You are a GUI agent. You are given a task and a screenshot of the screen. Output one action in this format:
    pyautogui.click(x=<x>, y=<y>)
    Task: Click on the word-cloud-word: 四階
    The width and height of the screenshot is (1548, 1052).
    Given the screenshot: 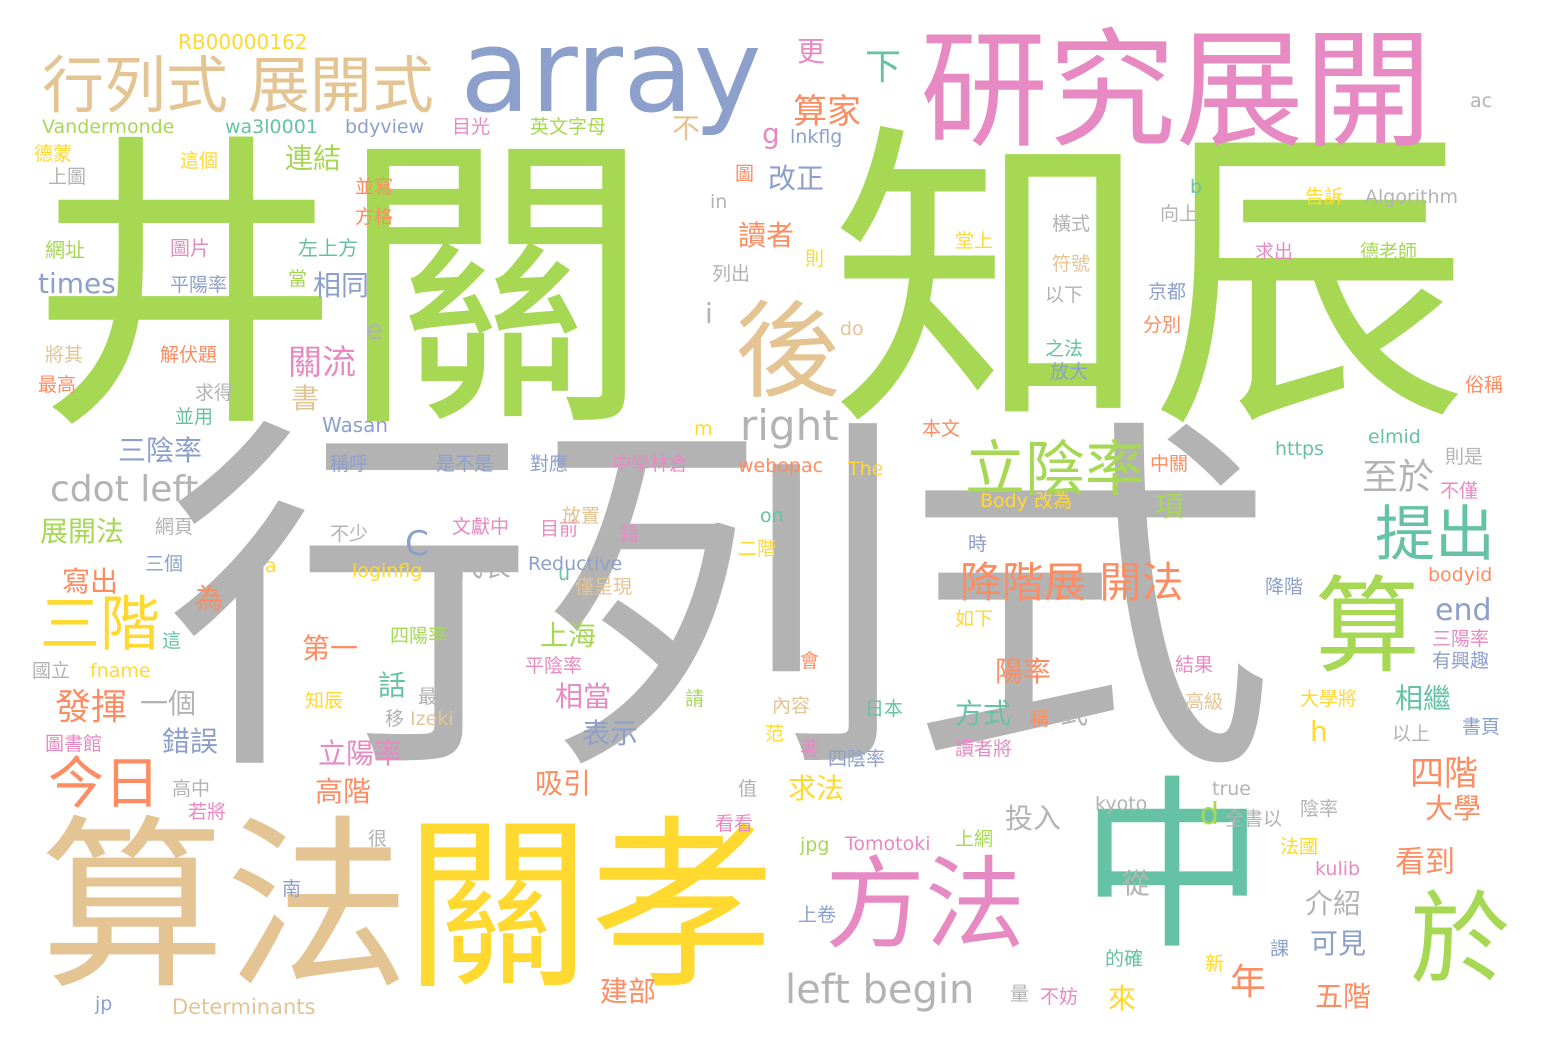 What is the action you would take?
    pyautogui.click(x=1444, y=774)
    